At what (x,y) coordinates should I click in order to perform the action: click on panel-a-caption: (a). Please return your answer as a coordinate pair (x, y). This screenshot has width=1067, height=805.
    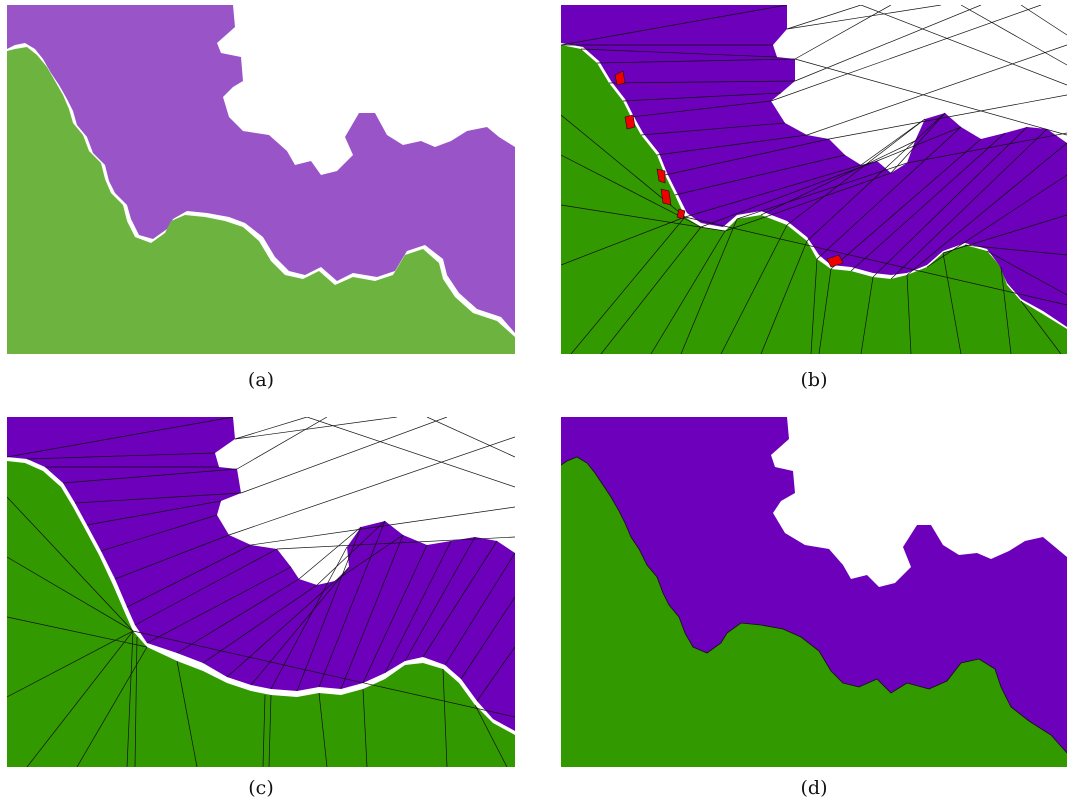
    Looking at the image, I should click on (261, 380).